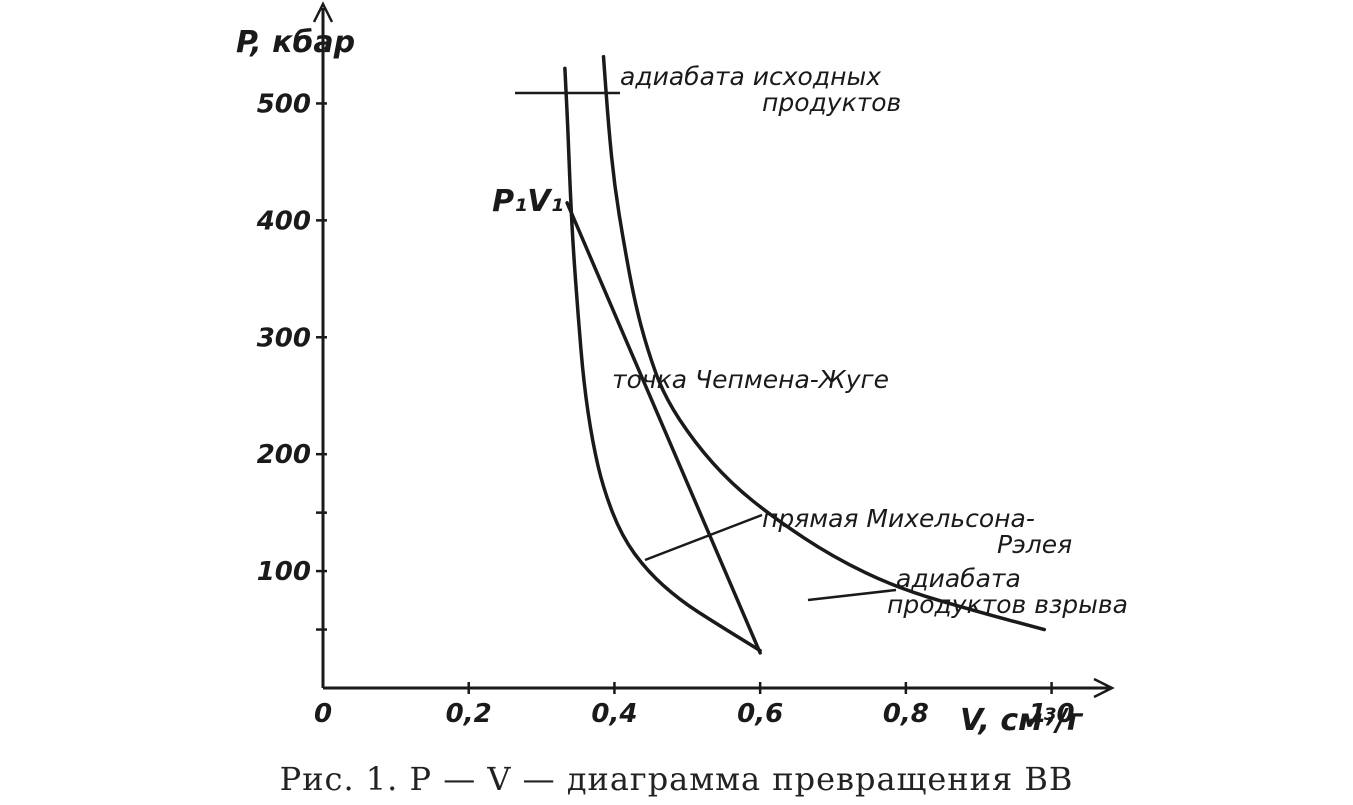 The width and height of the screenshot is (1353, 805). What do you see at coordinates (284, 338) in the screenshot?
I see `y-tick-label: 300` at bounding box center [284, 338].